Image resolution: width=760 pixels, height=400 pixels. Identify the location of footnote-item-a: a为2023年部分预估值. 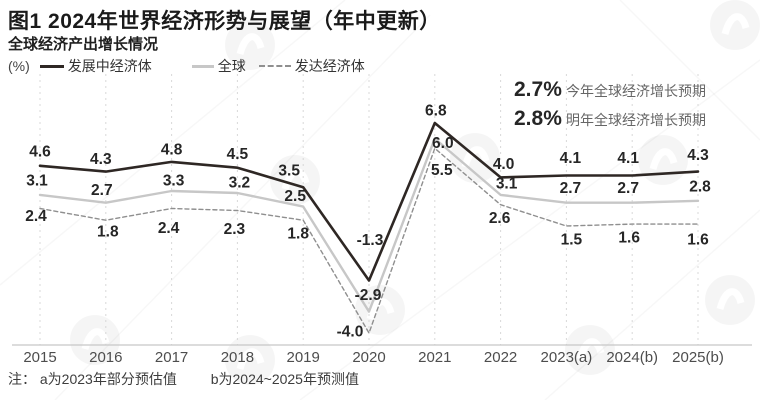
(108, 379).